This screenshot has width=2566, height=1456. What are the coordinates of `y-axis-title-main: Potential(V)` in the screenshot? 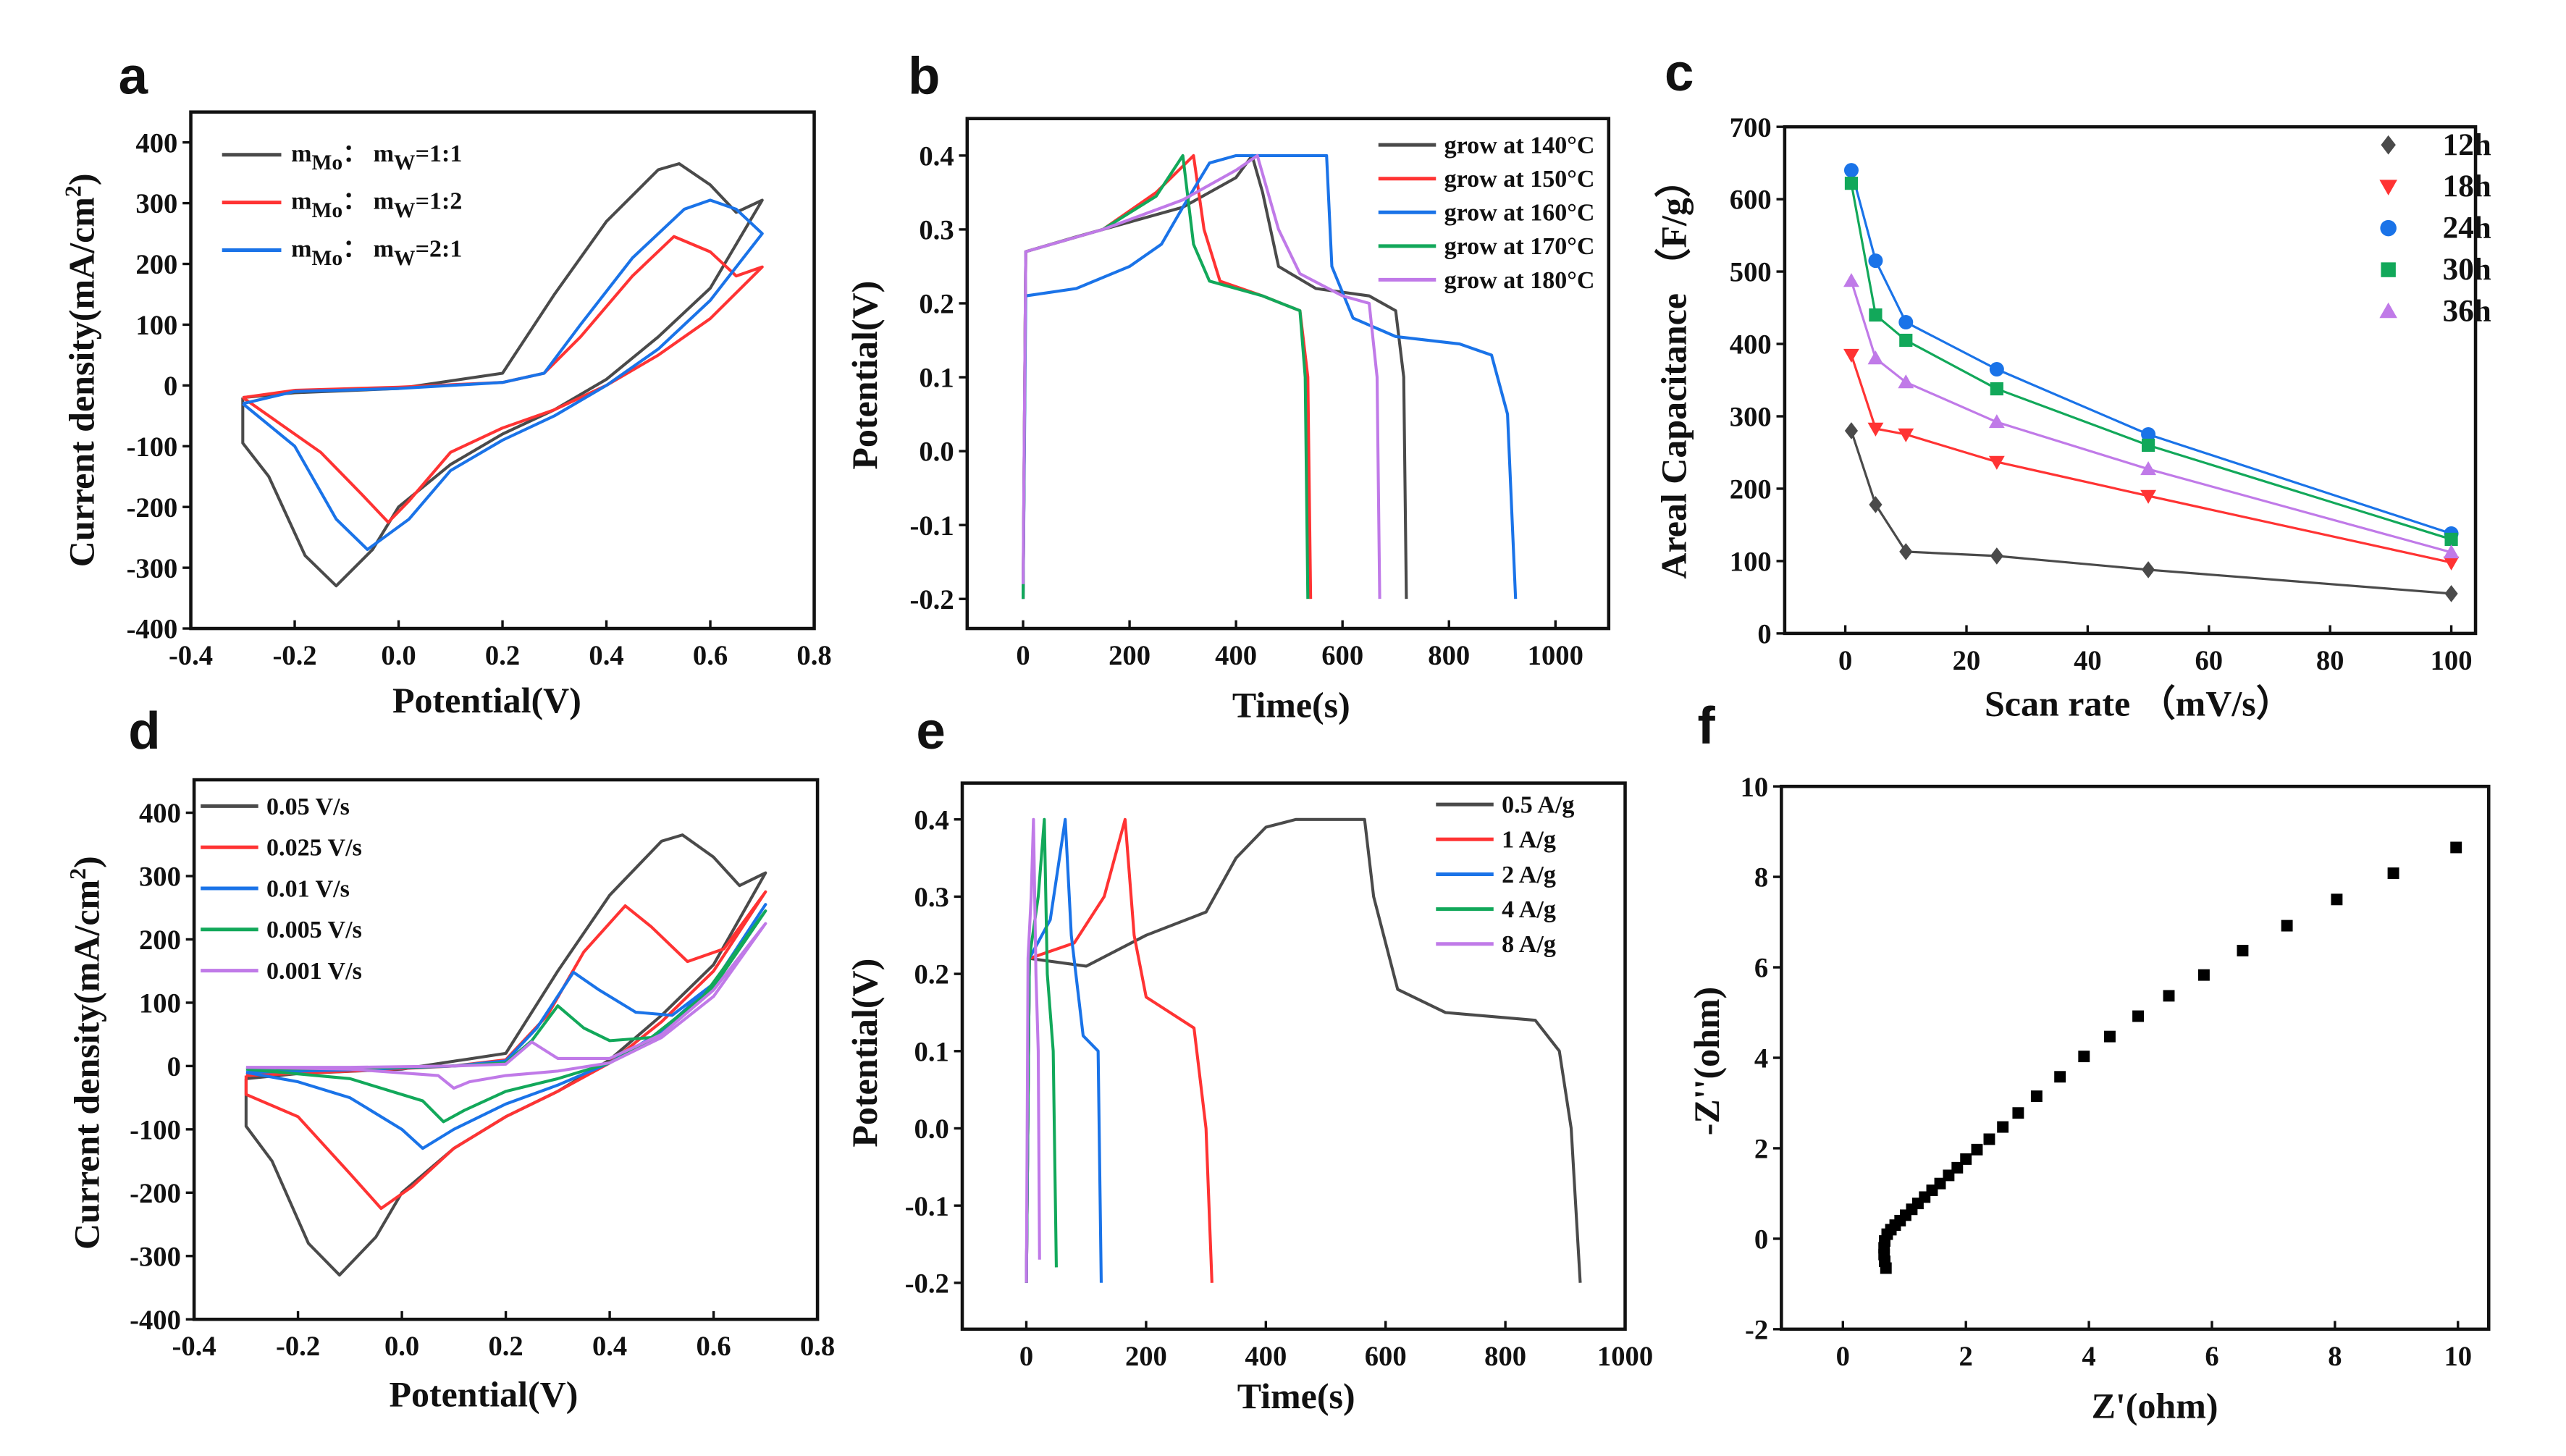 It's located at (864, 1053).